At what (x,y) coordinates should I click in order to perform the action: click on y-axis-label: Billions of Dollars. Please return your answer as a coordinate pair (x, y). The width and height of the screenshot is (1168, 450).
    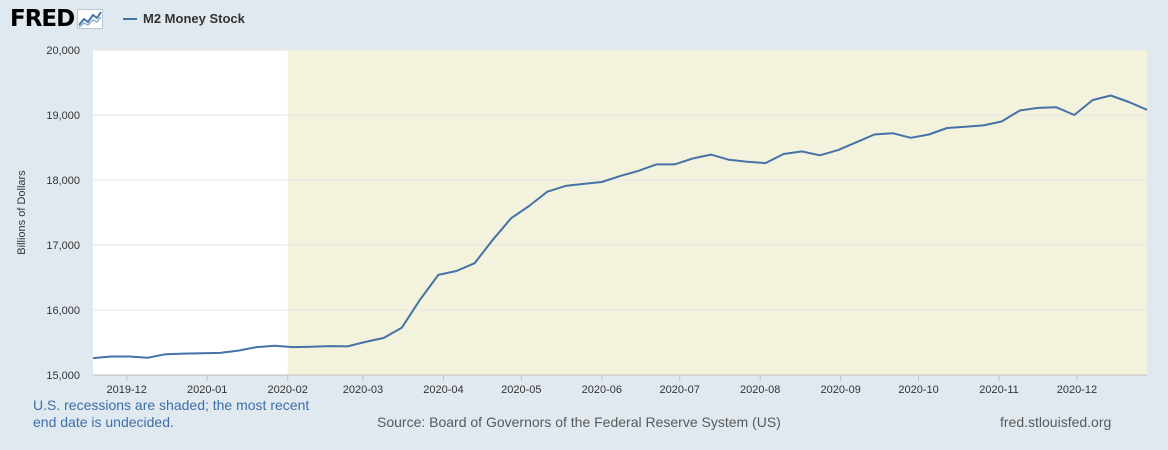
    Looking at the image, I should click on (22, 212).